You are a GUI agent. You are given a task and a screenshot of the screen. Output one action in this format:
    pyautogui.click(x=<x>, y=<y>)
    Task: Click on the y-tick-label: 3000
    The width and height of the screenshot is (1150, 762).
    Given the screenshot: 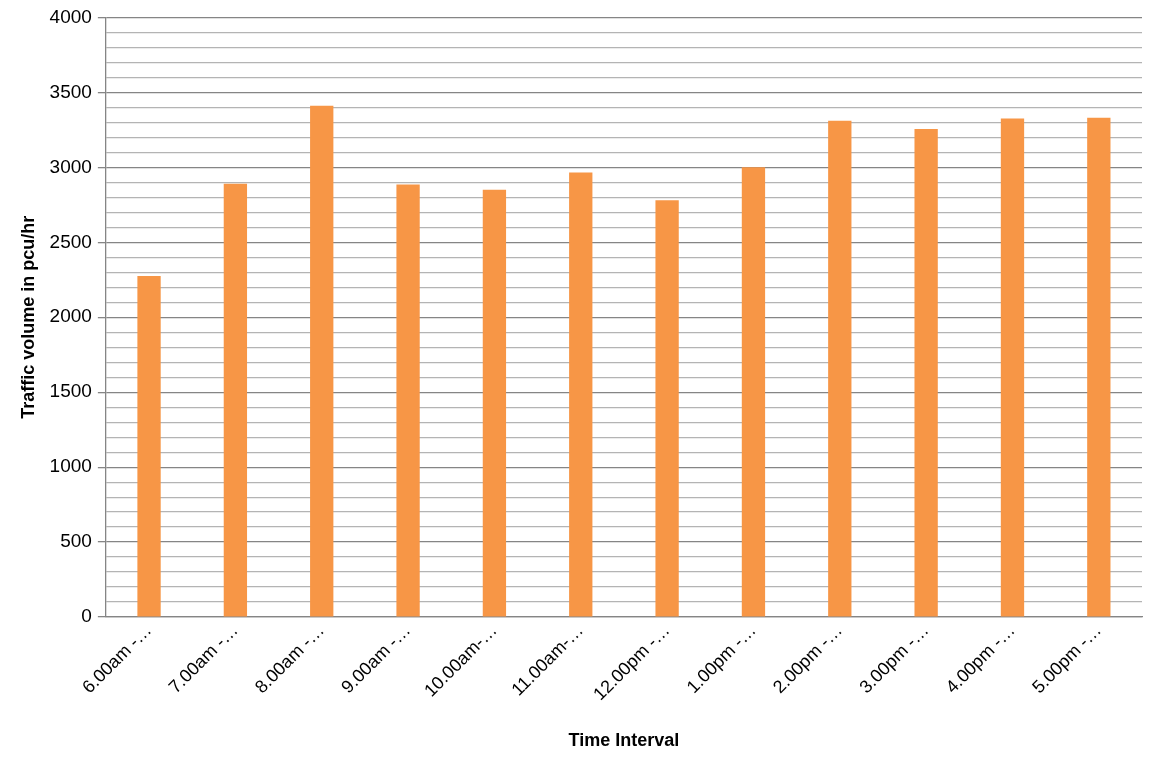 What is the action you would take?
    pyautogui.click(x=70, y=166)
    